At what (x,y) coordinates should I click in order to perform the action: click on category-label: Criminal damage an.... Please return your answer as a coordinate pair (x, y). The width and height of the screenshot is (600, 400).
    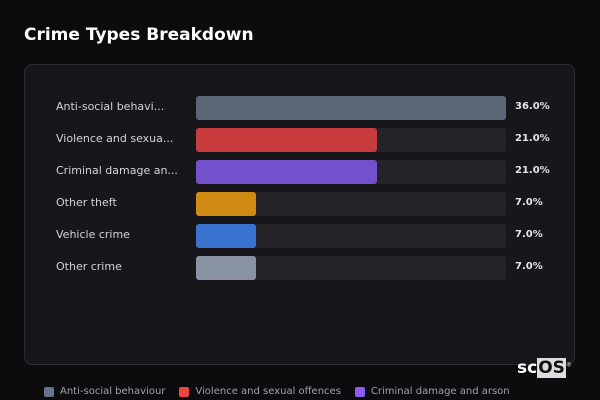
    Looking at the image, I should click on (117, 170).